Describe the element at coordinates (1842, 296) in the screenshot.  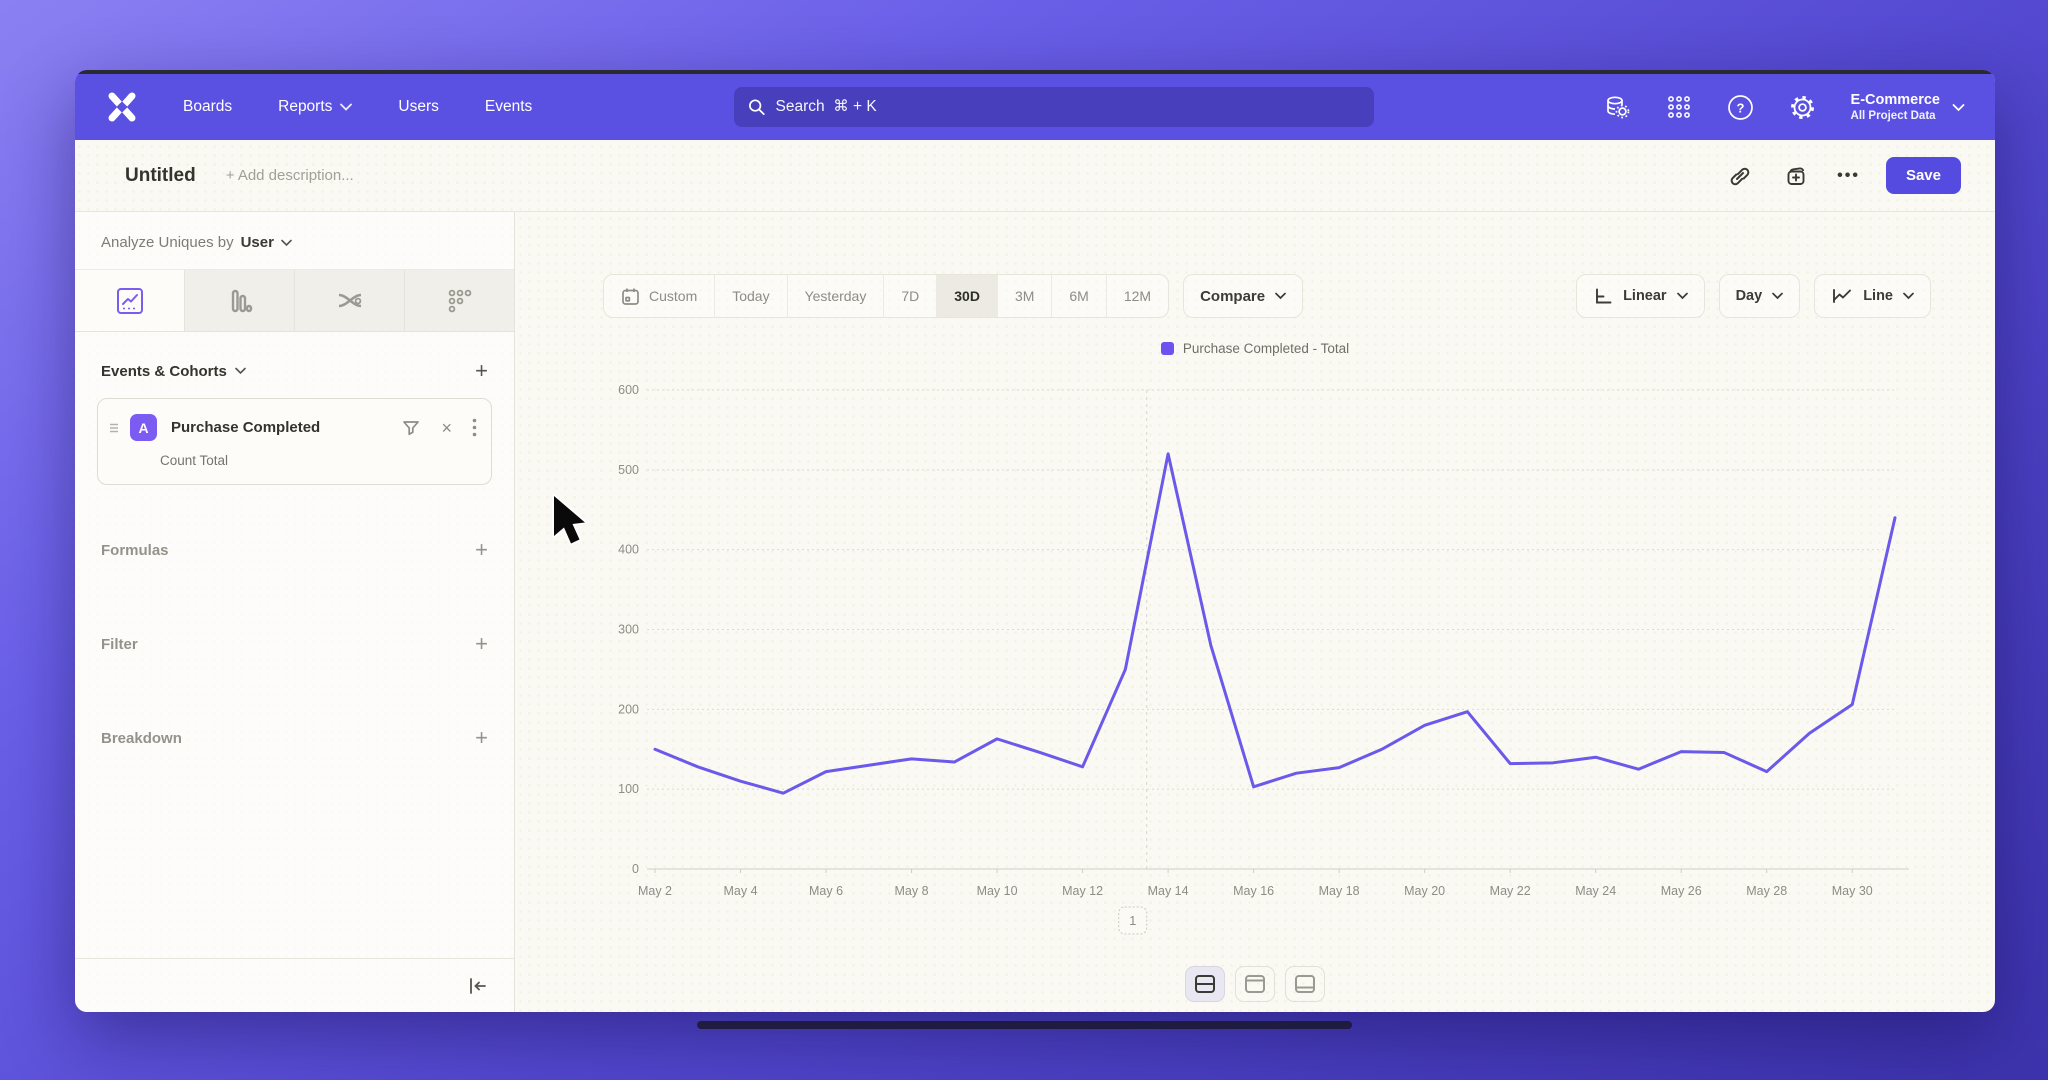
I see `line-chart-type-icon` at that location.